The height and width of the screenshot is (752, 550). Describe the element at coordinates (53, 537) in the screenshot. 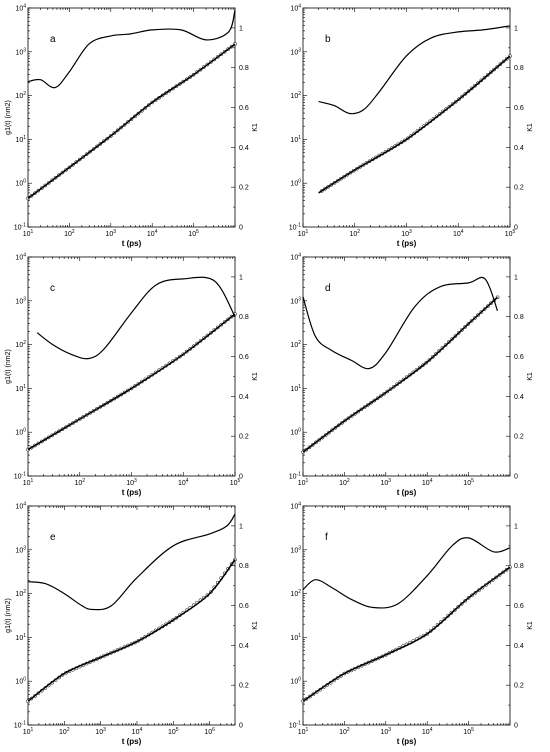

I see `panel-letter: e` at that location.